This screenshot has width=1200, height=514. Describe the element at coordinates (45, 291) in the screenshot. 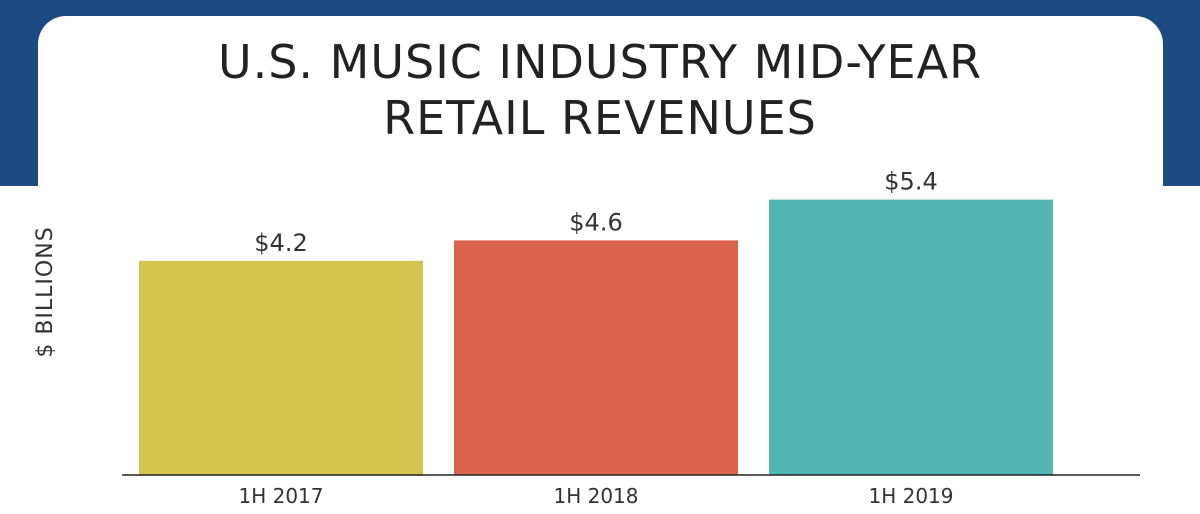

I see `y-axis-title: $ BILLIONS` at that location.